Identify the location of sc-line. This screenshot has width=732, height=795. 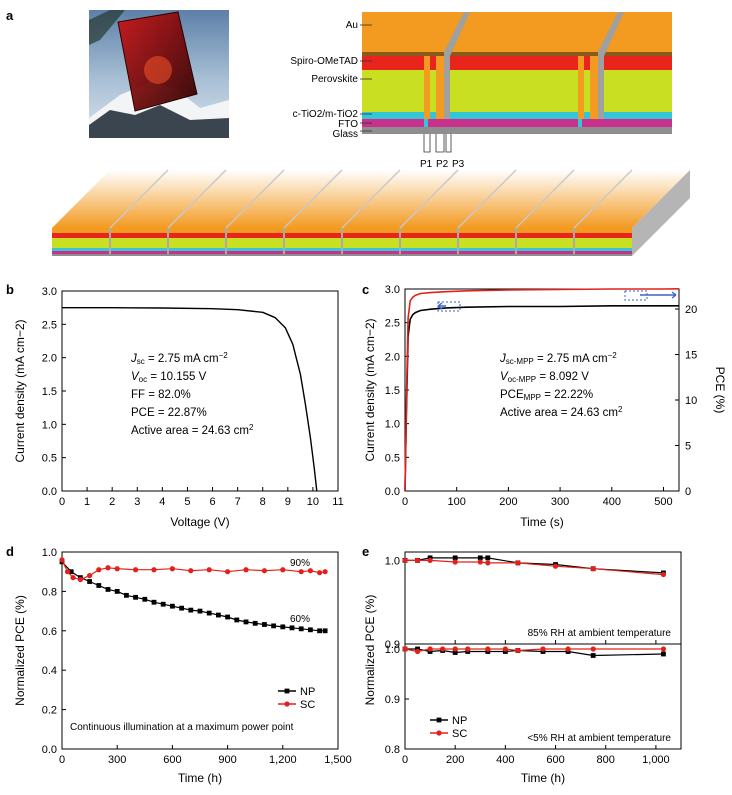
(534, 567).